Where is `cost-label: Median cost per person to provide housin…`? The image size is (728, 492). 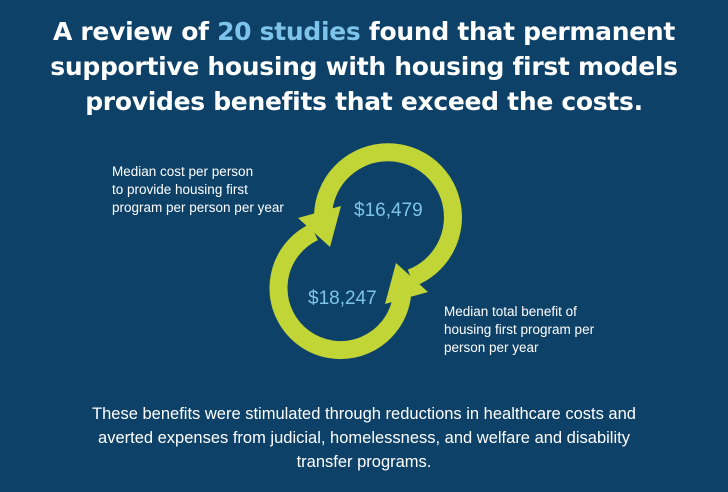 cost-label: Median cost per person to provide housin… is located at coordinates (198, 189).